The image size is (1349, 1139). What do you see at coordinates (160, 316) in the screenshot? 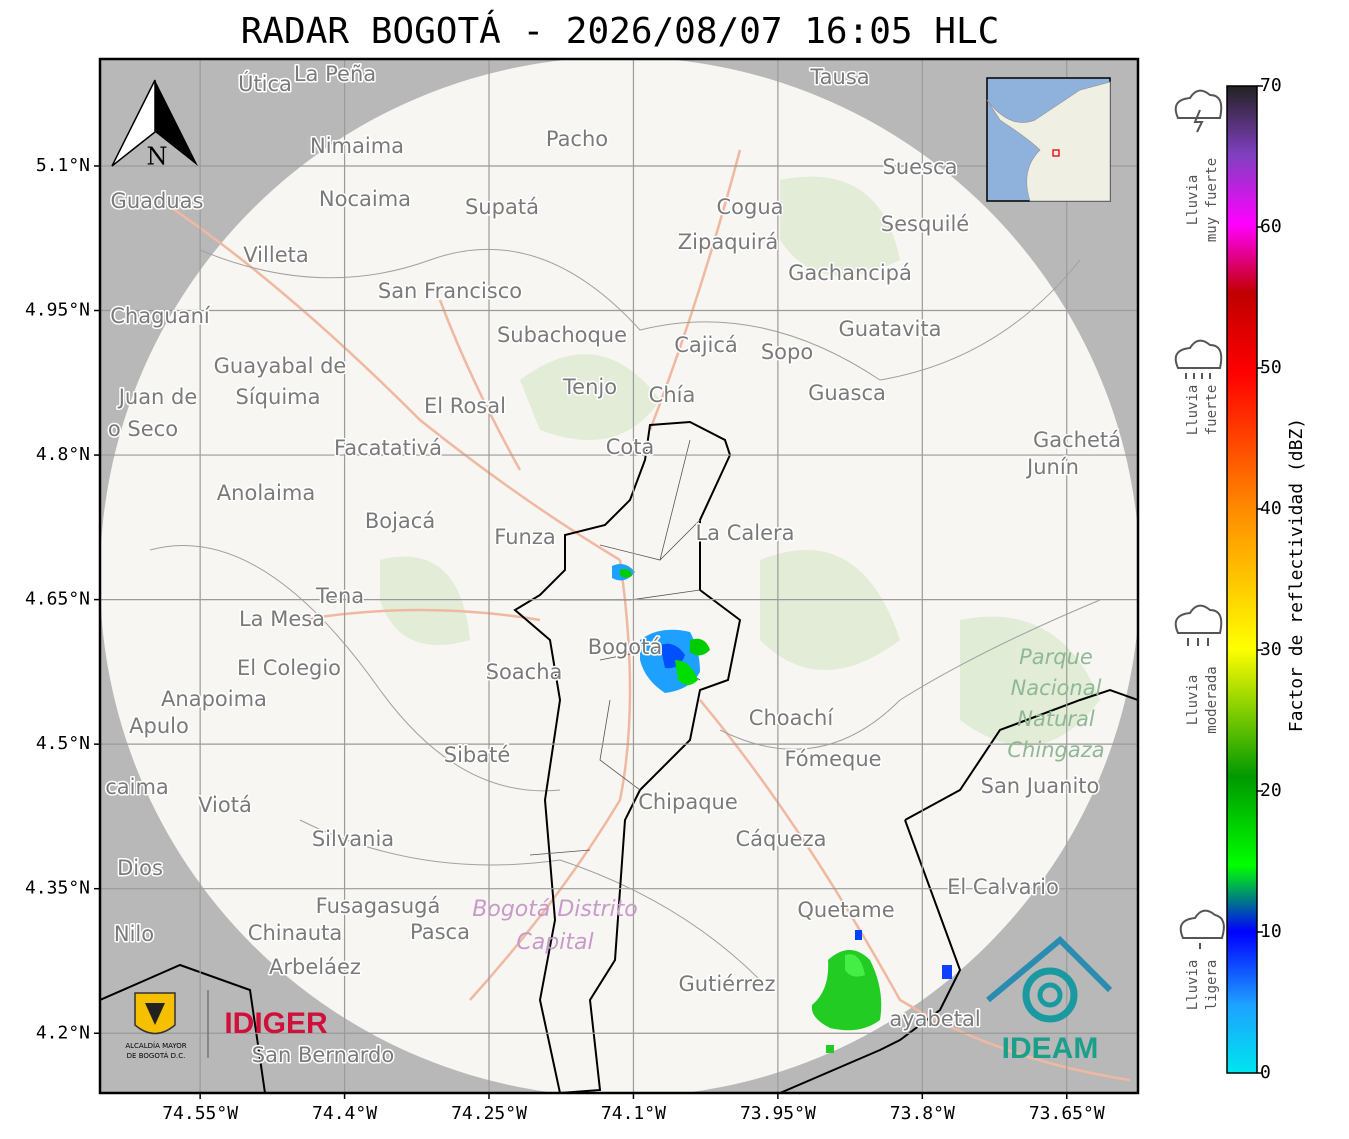
I see `place-label: Chaguaní` at bounding box center [160, 316].